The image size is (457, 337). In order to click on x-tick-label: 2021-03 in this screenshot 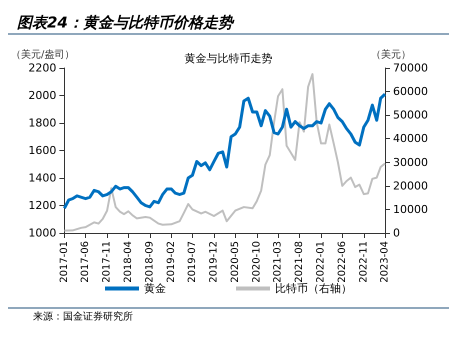, I will do `click(278, 262)`.